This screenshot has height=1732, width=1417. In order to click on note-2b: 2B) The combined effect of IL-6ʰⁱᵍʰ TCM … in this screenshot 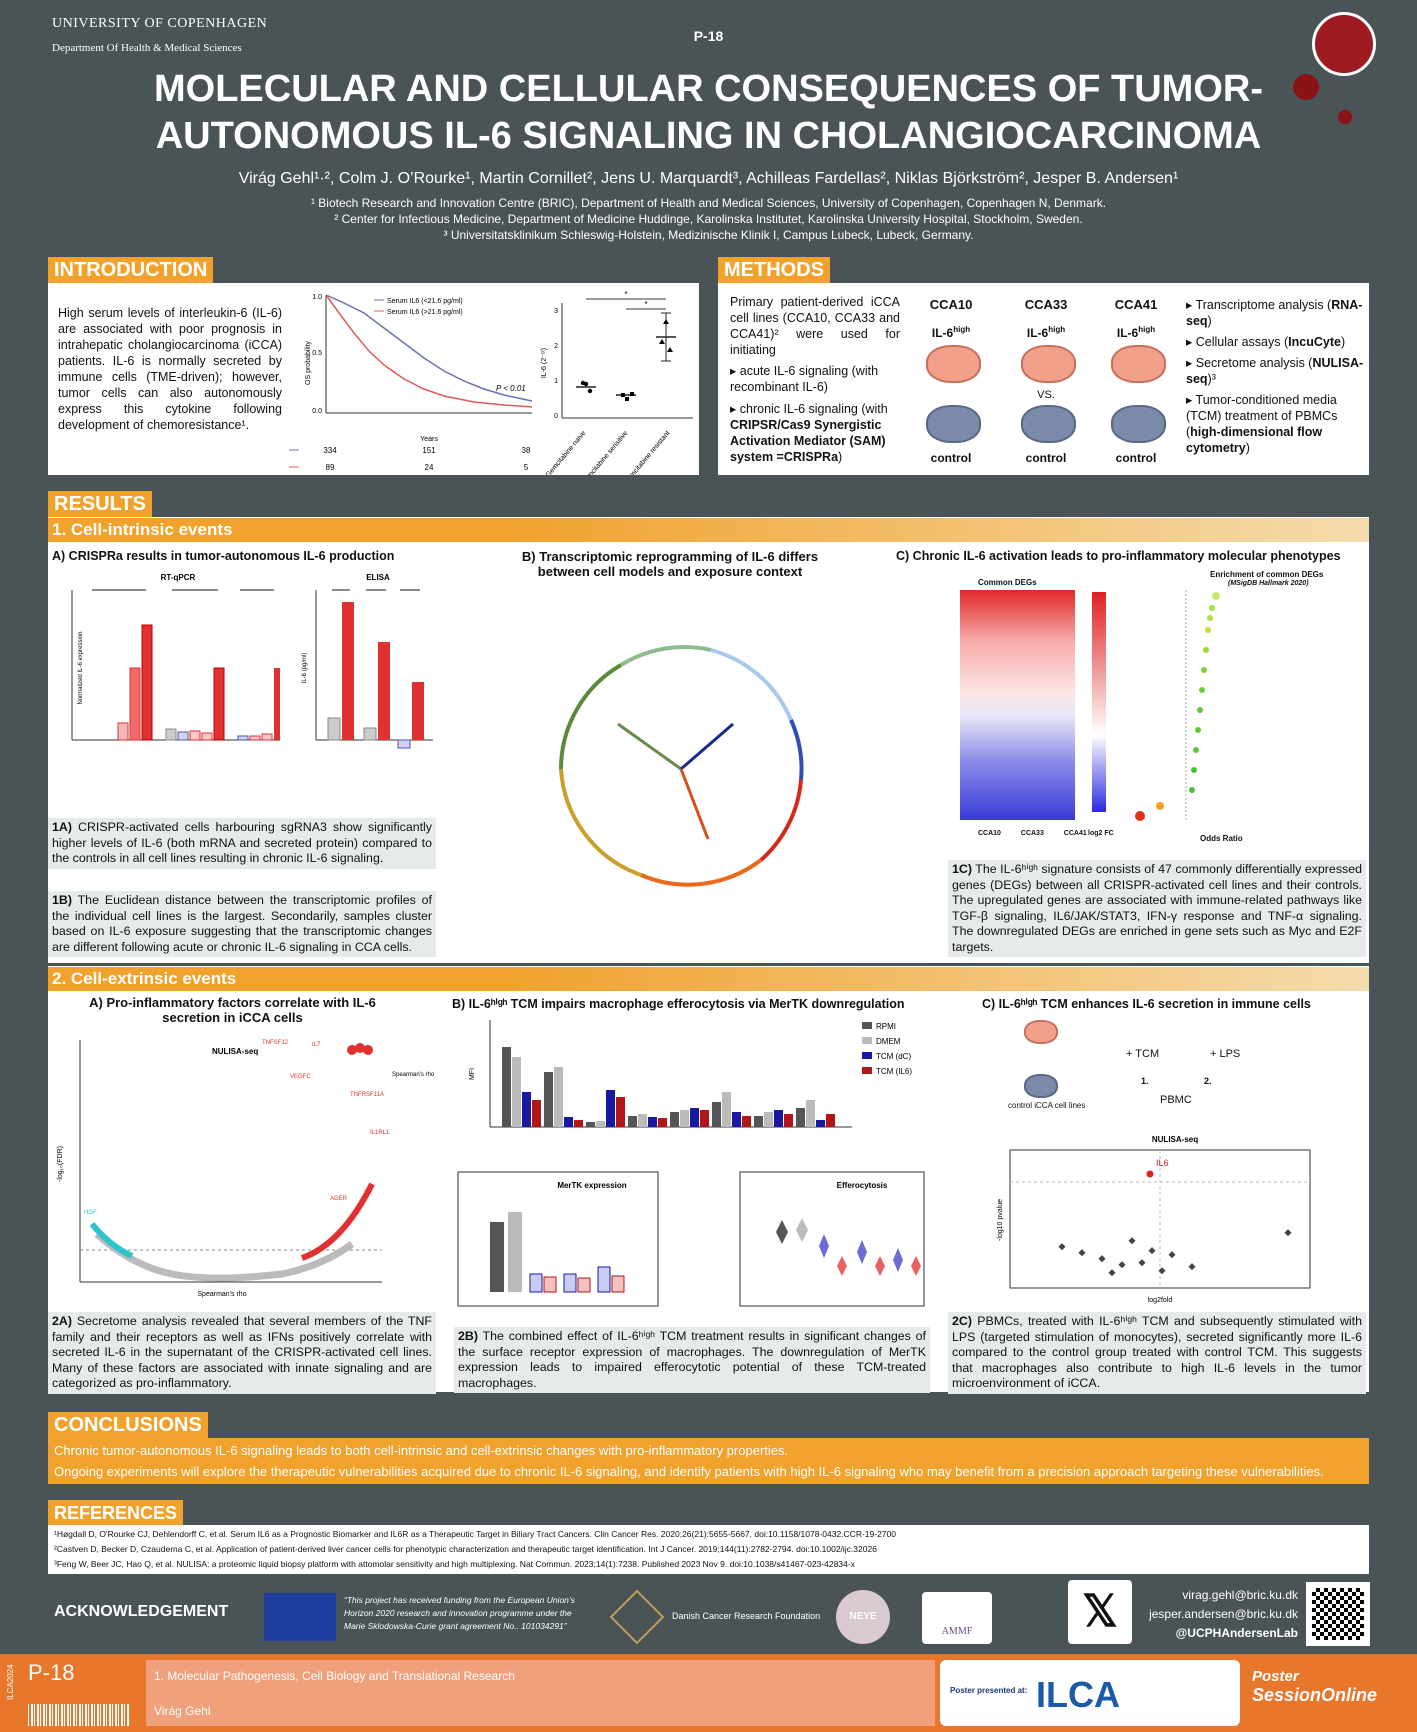, I will do `click(692, 1360)`.